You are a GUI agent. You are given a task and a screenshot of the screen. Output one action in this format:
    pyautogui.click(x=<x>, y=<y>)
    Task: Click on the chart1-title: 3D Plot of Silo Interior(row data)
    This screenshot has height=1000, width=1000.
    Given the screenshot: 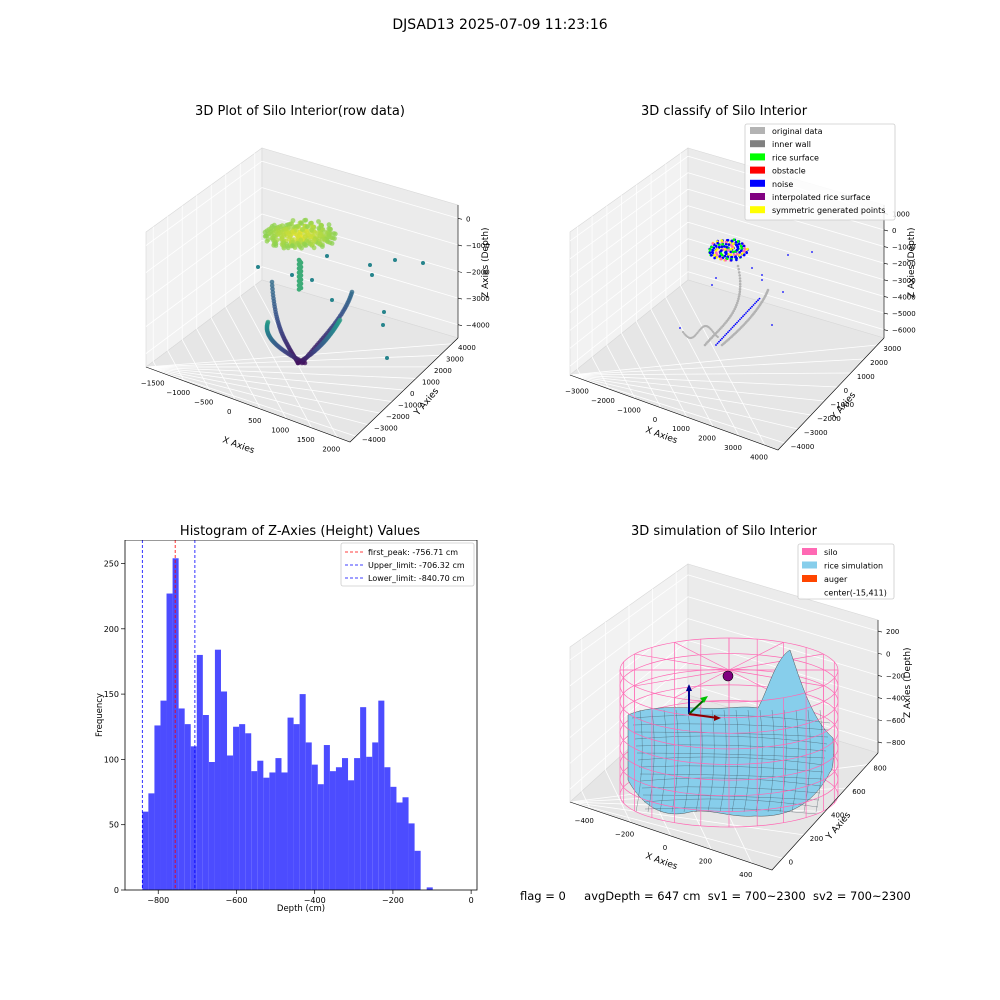 What is the action you would take?
    pyautogui.click(x=300, y=111)
    